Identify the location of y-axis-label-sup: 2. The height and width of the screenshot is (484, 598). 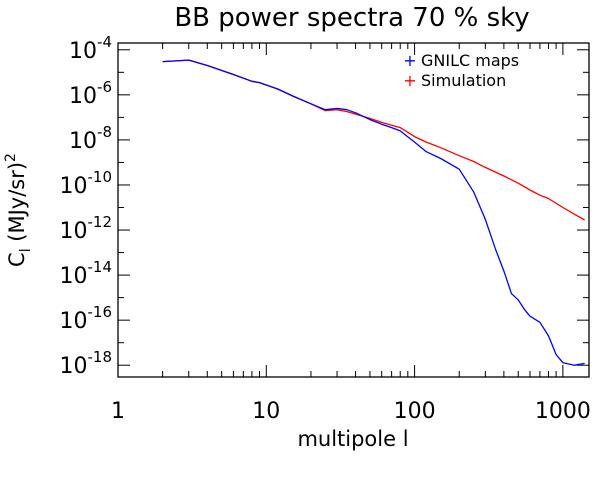
(11, 157).